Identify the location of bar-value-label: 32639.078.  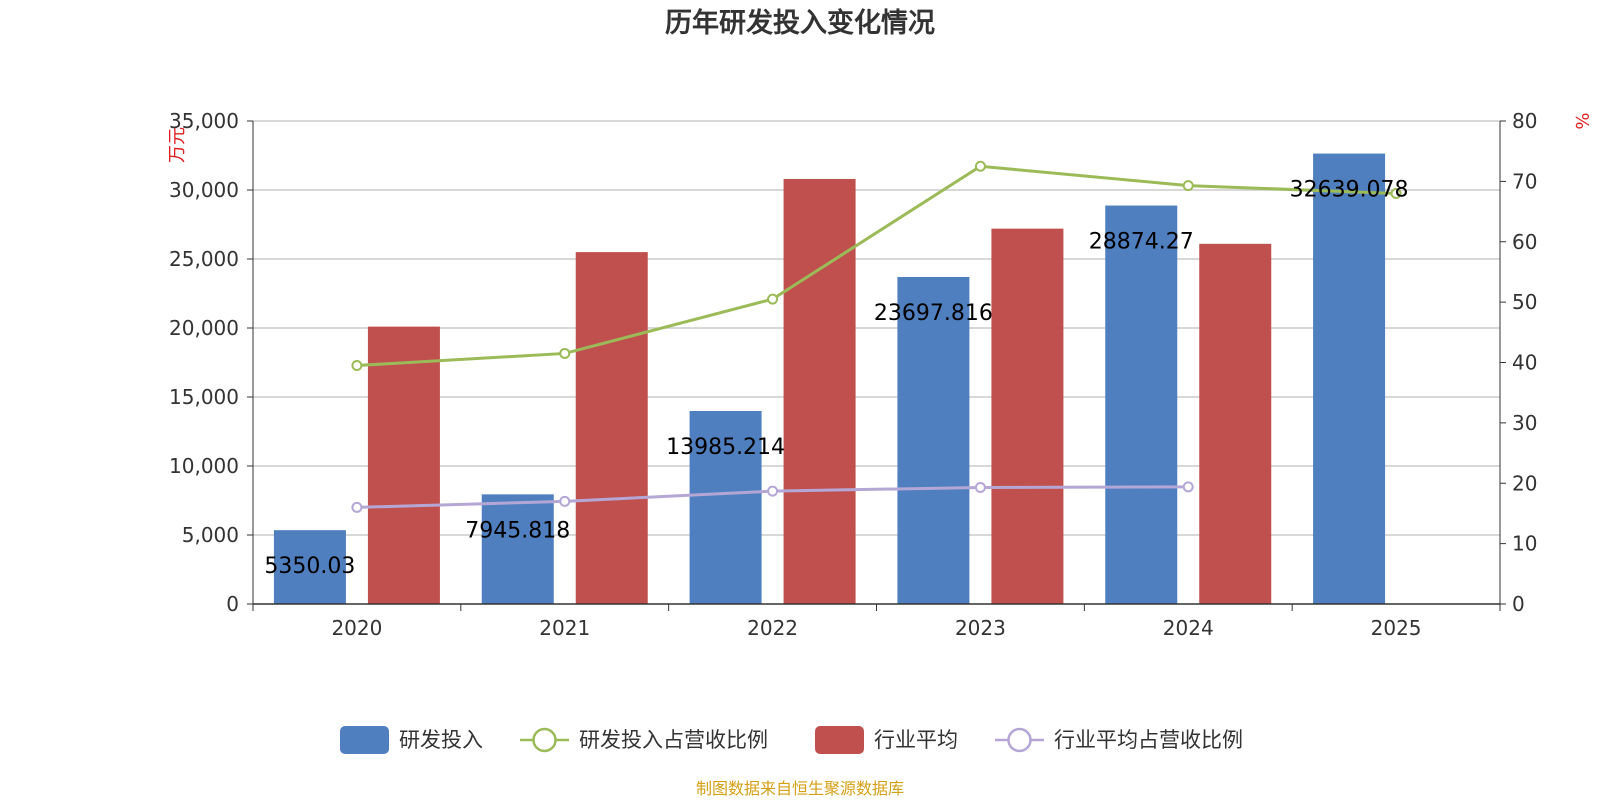
(1349, 190).